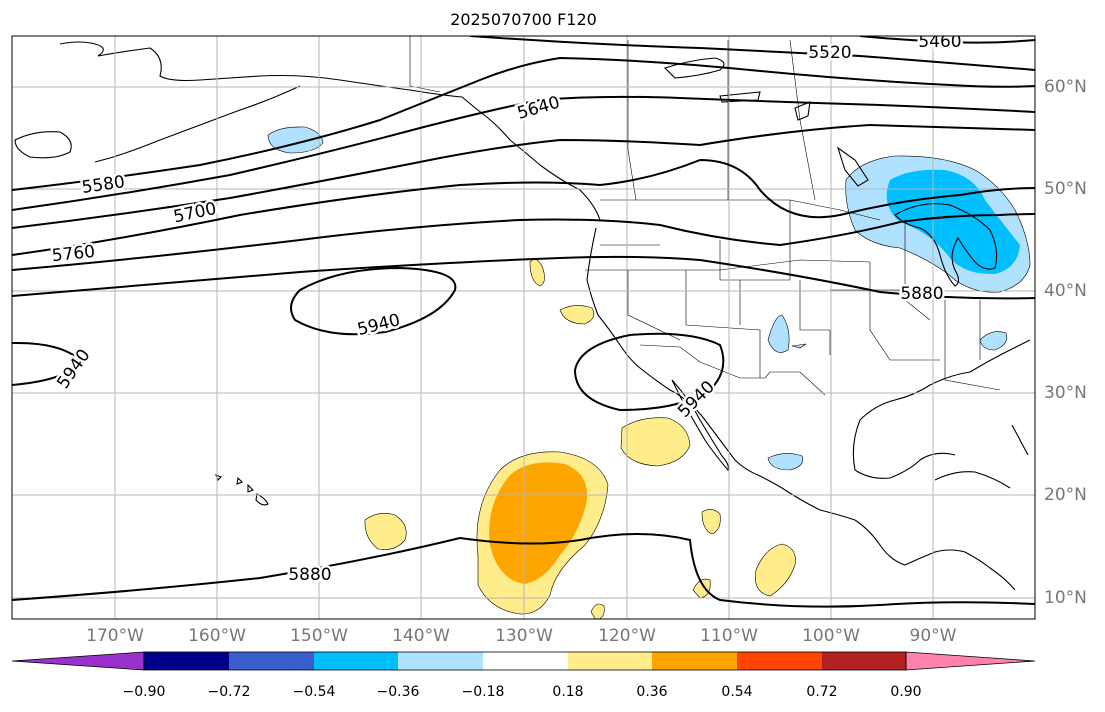  I want to click on lon-label: 110°W, so click(729, 636).